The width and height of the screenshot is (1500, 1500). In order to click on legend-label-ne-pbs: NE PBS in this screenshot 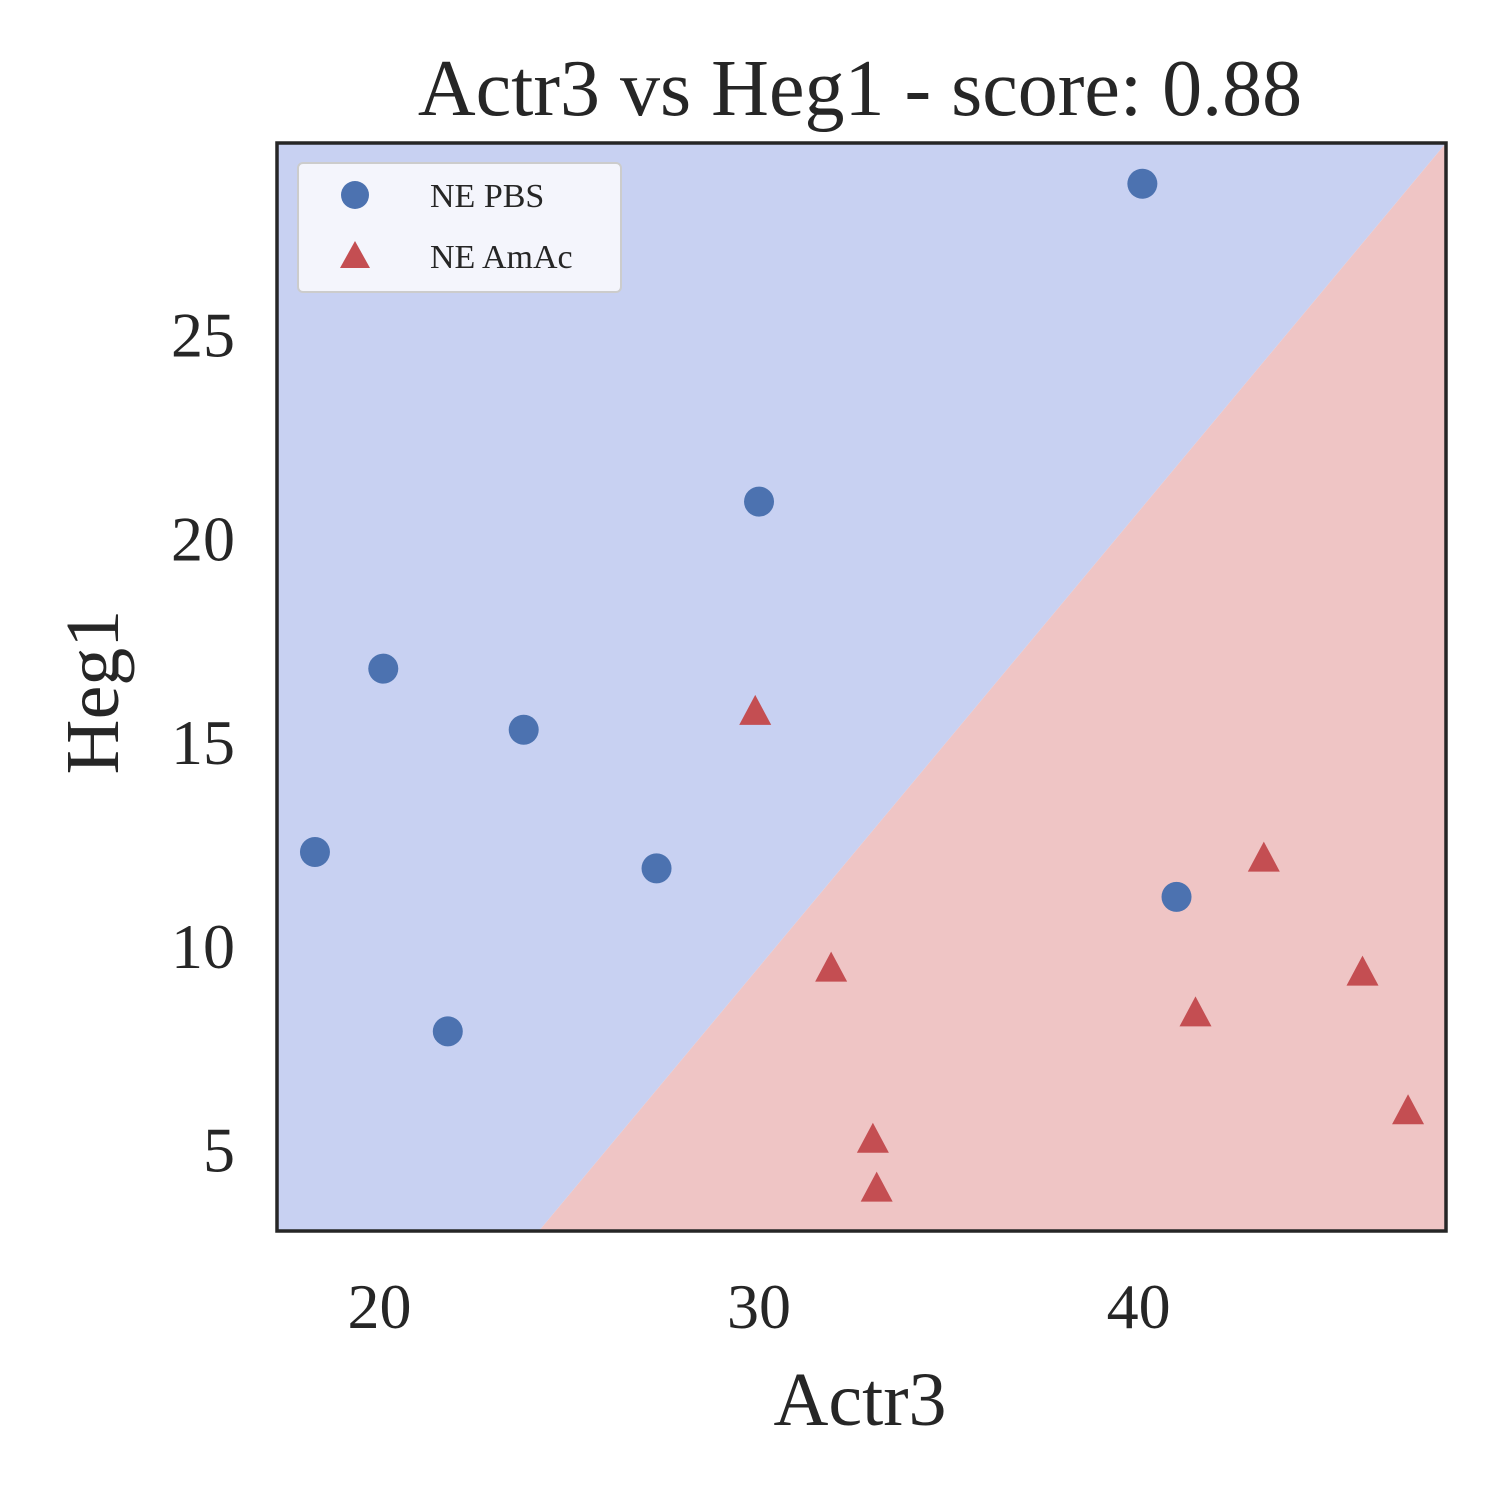, I will do `click(487, 196)`.